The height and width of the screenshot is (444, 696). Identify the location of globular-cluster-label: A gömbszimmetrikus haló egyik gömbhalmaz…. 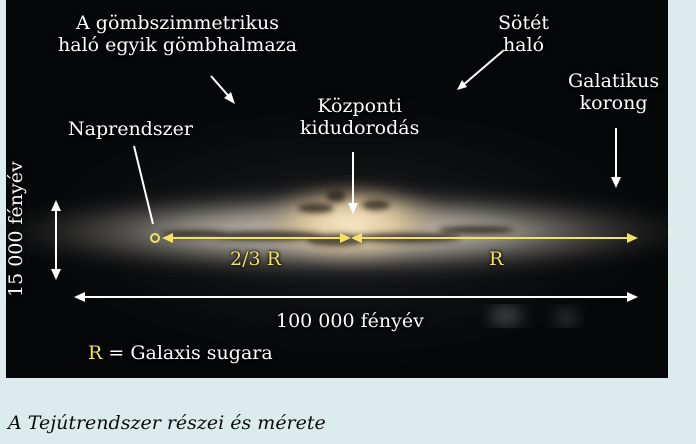
(177, 34).